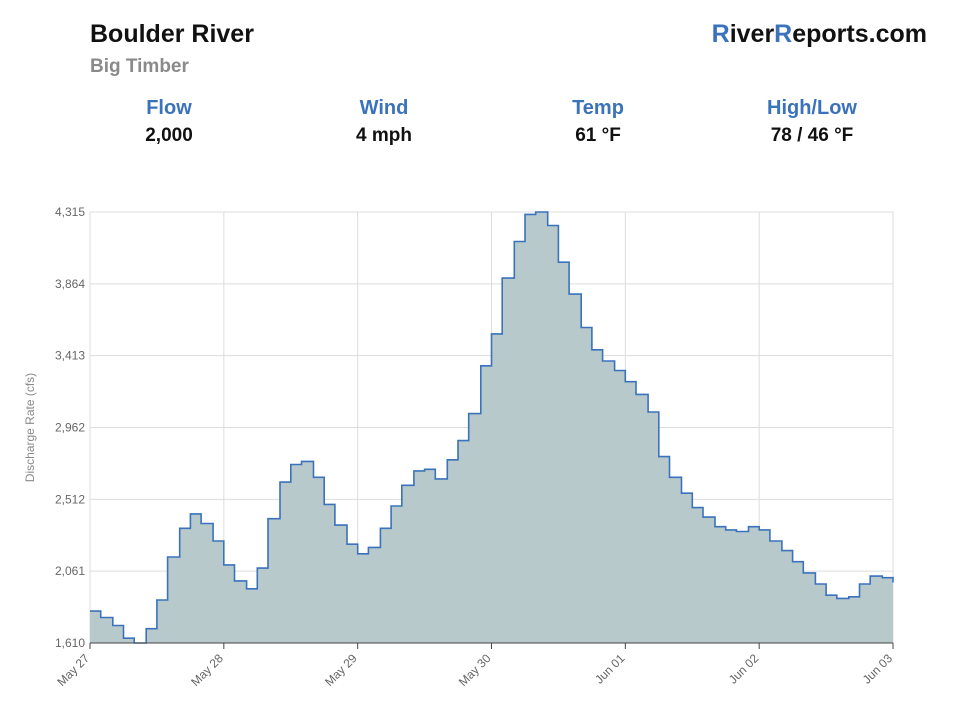 This screenshot has height=720, width=960. I want to click on x-tick-label: Jun 02, so click(744, 669).